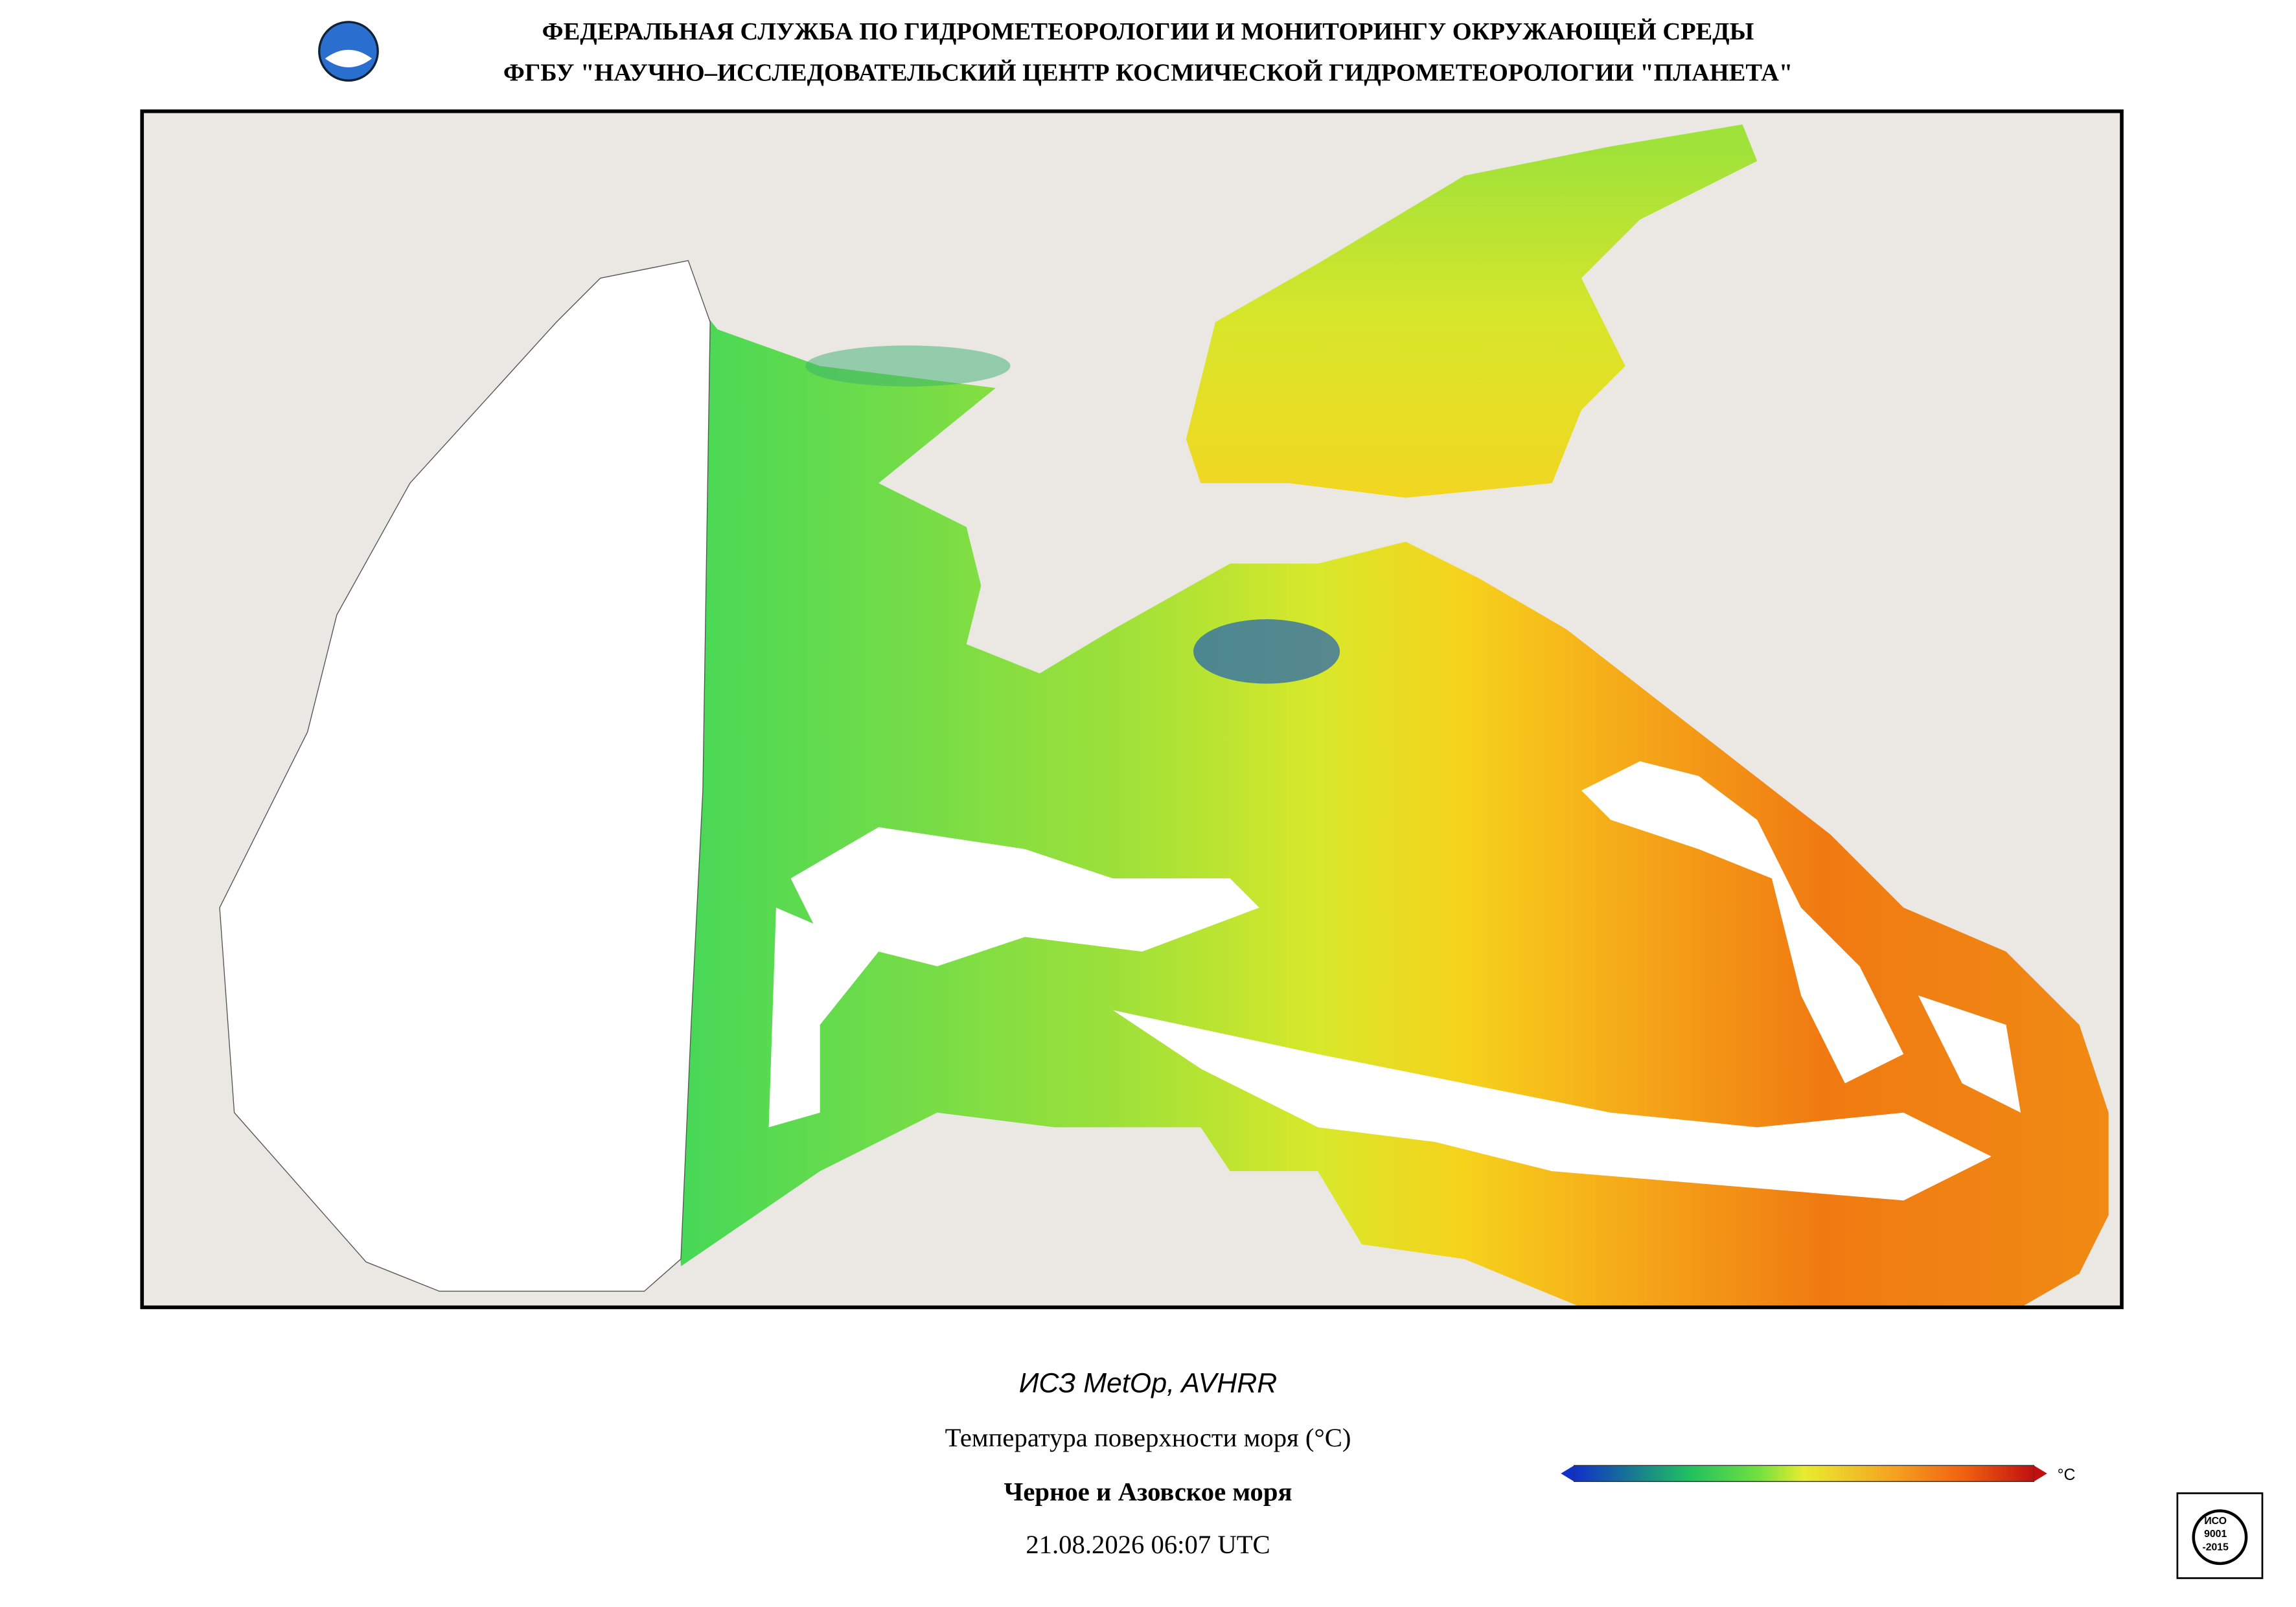 This screenshot has height=1607, width=2296. What do you see at coordinates (465, 776) in the screenshot?
I see `no-data-region` at bounding box center [465, 776].